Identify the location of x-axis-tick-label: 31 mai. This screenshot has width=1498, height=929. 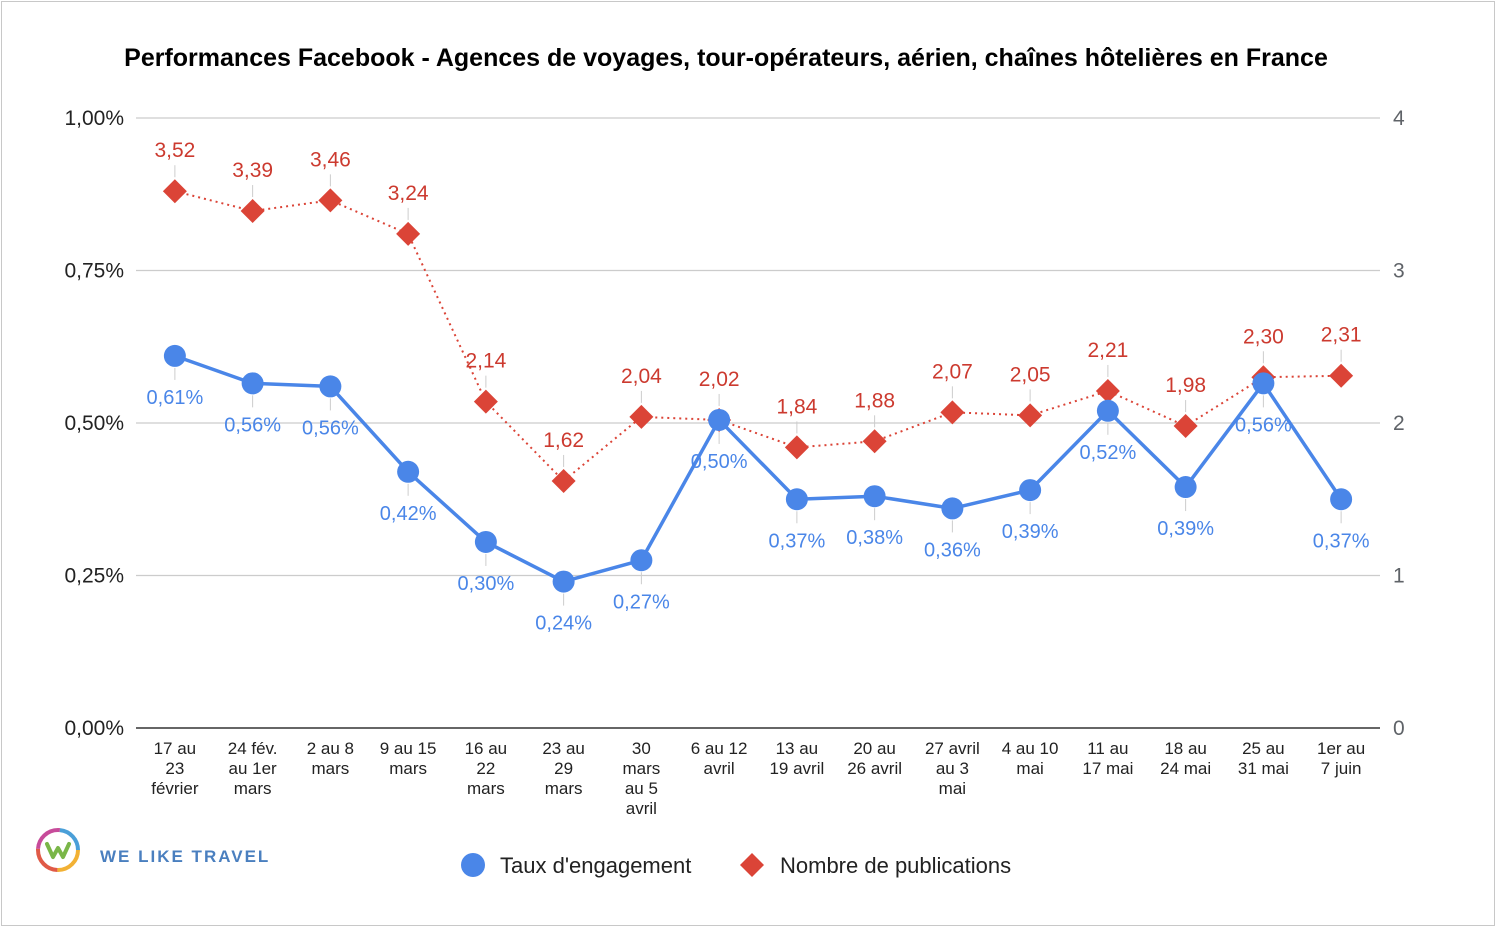
(1263, 768).